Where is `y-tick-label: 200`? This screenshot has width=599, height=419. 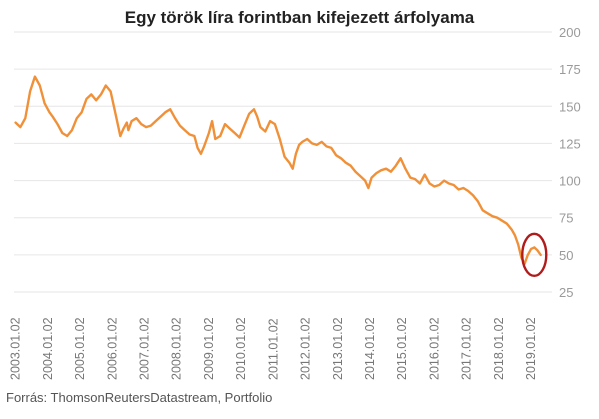
y-tick-label: 200 is located at coordinates (570, 32).